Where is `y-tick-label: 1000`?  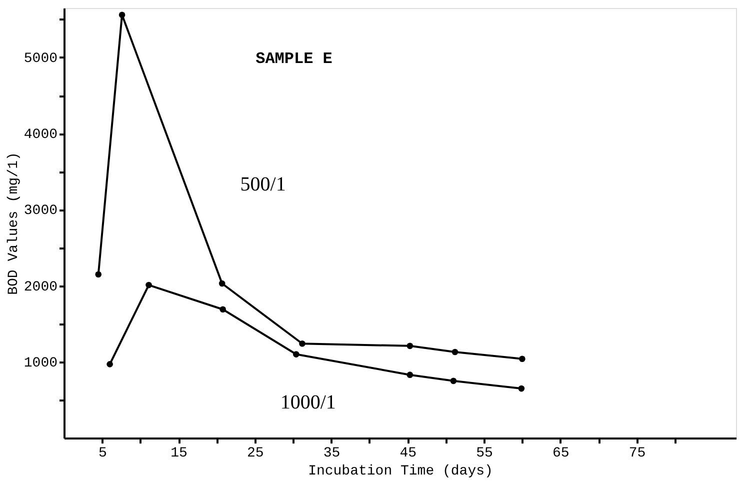
y-tick-label: 1000 is located at coordinates (41, 363).